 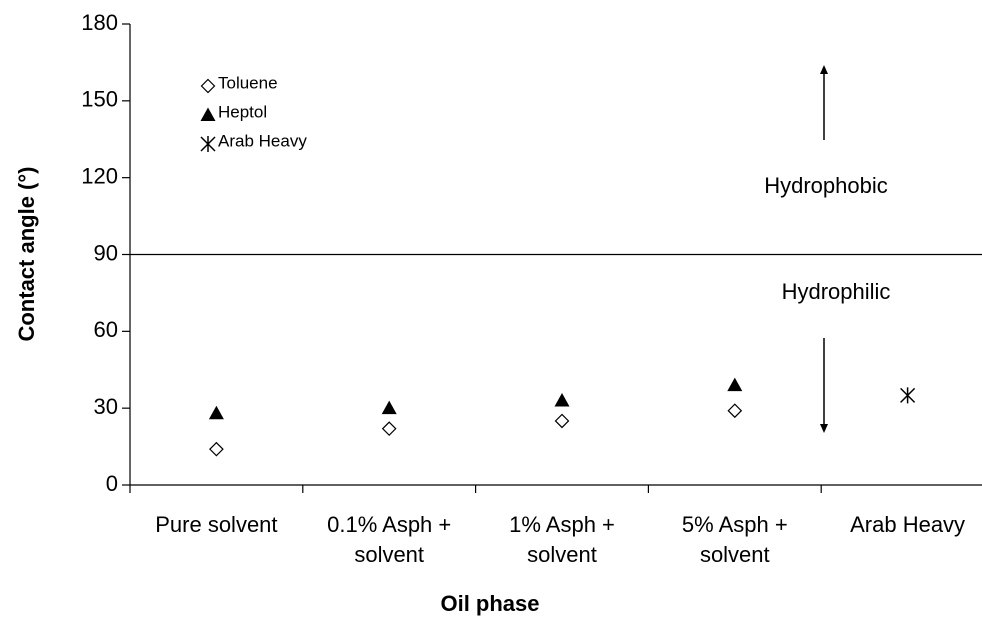 I want to click on arrow-up, so click(x=824, y=102).